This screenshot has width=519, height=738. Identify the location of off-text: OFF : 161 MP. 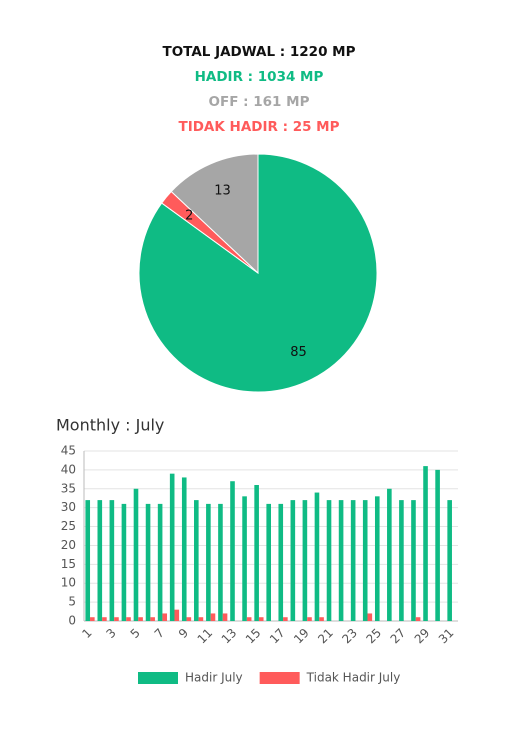
(259, 102).